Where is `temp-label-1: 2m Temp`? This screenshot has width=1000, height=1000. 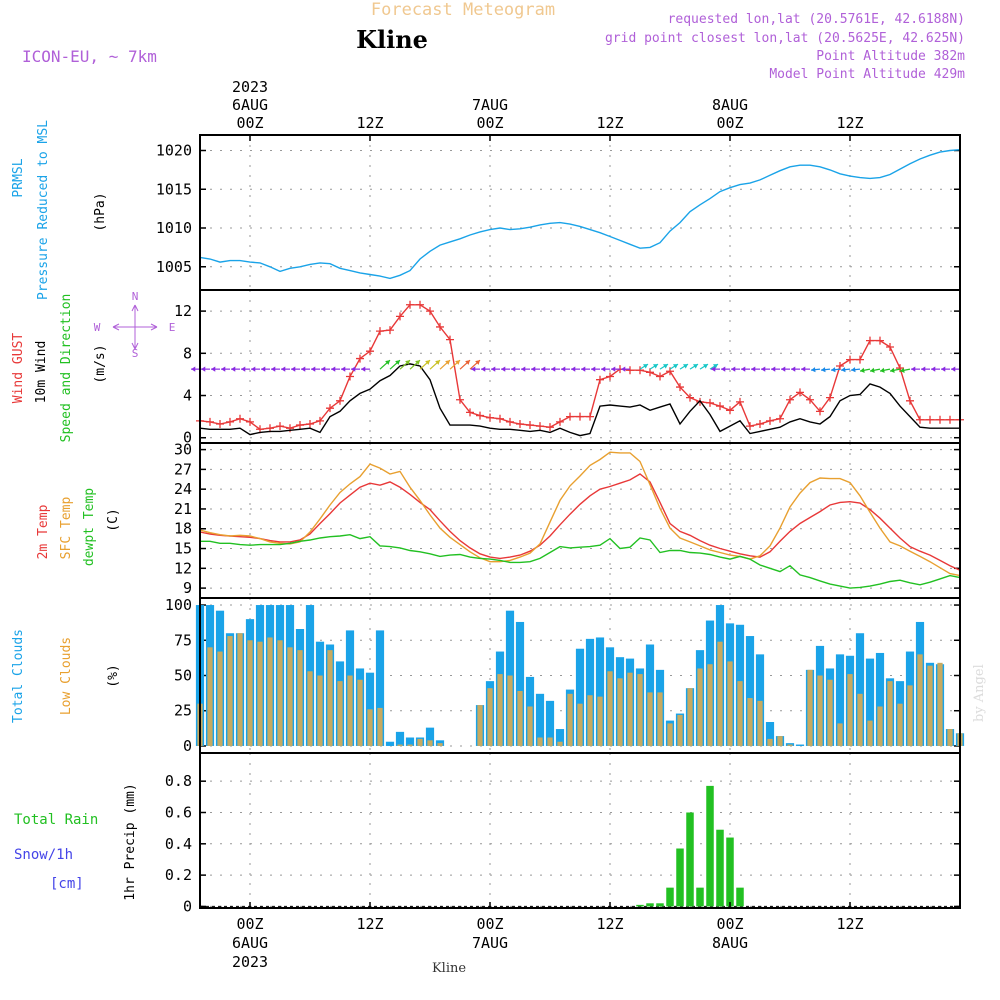
temp-label-1: 2m Temp is located at coordinates (43, 531).